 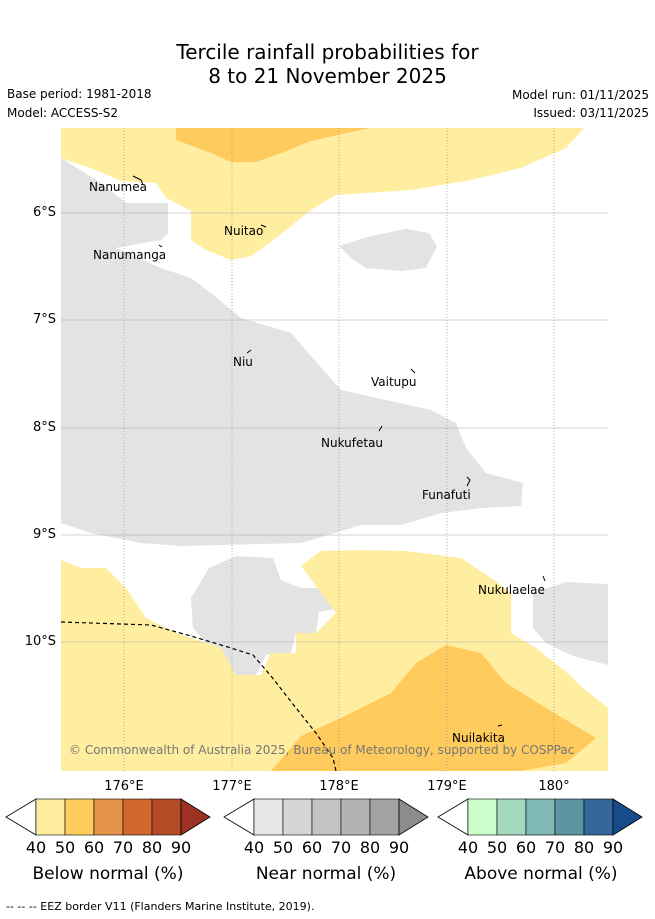 What do you see at coordinates (352, 443) in the screenshot?
I see `place-nukufetau: Nukufetau` at bounding box center [352, 443].